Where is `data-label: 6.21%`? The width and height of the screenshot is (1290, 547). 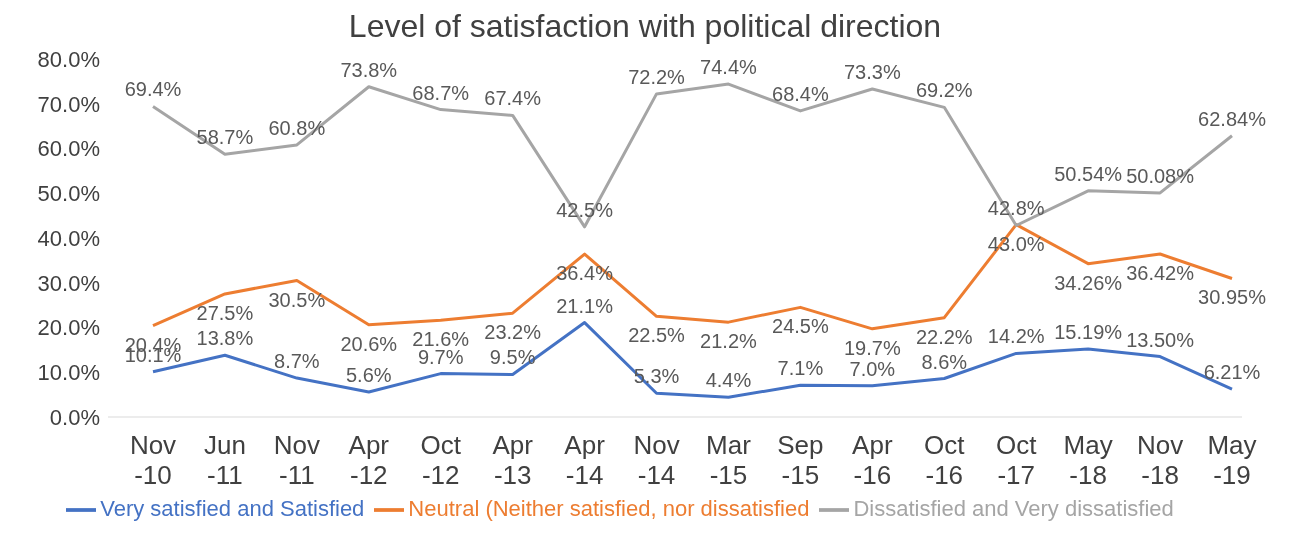
data-label: 6.21% is located at coordinates (1232, 372).